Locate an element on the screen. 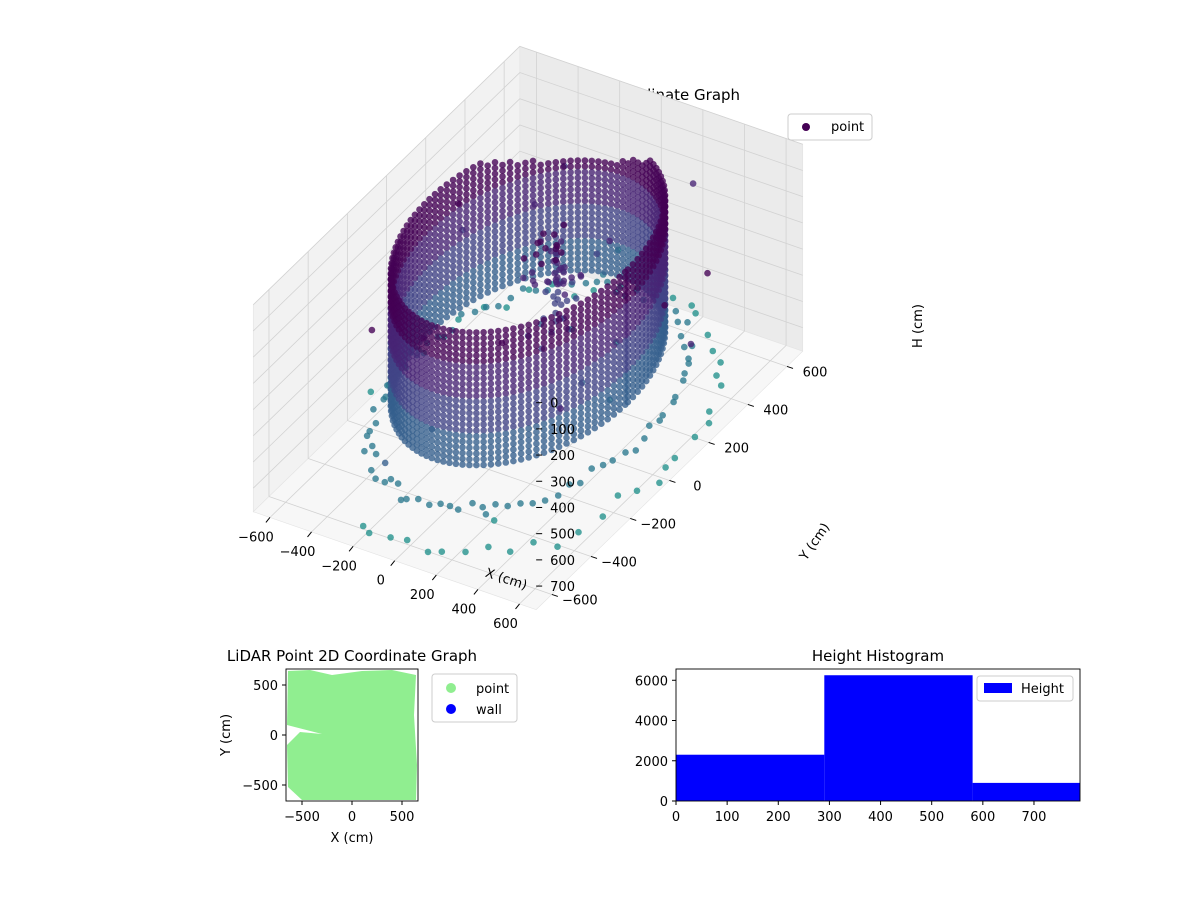 The image size is (1200, 900). histogram-legend: Height is located at coordinates (1025, 688).